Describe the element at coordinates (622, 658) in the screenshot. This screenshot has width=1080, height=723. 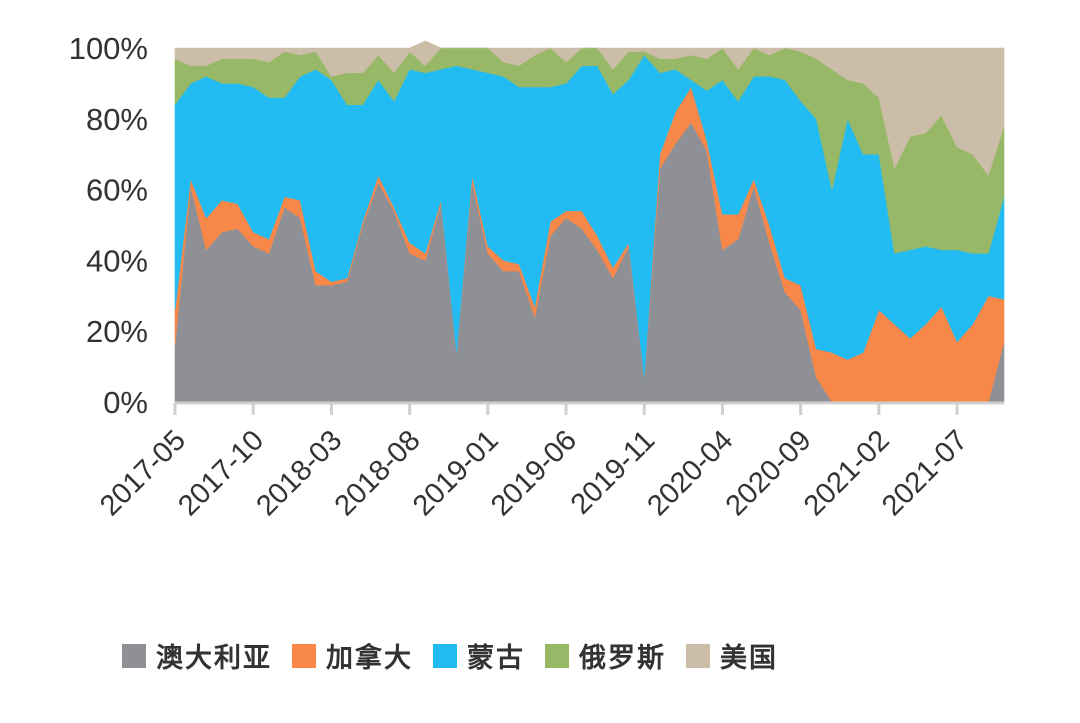
I see `legend-label: 俄罗斯` at that location.